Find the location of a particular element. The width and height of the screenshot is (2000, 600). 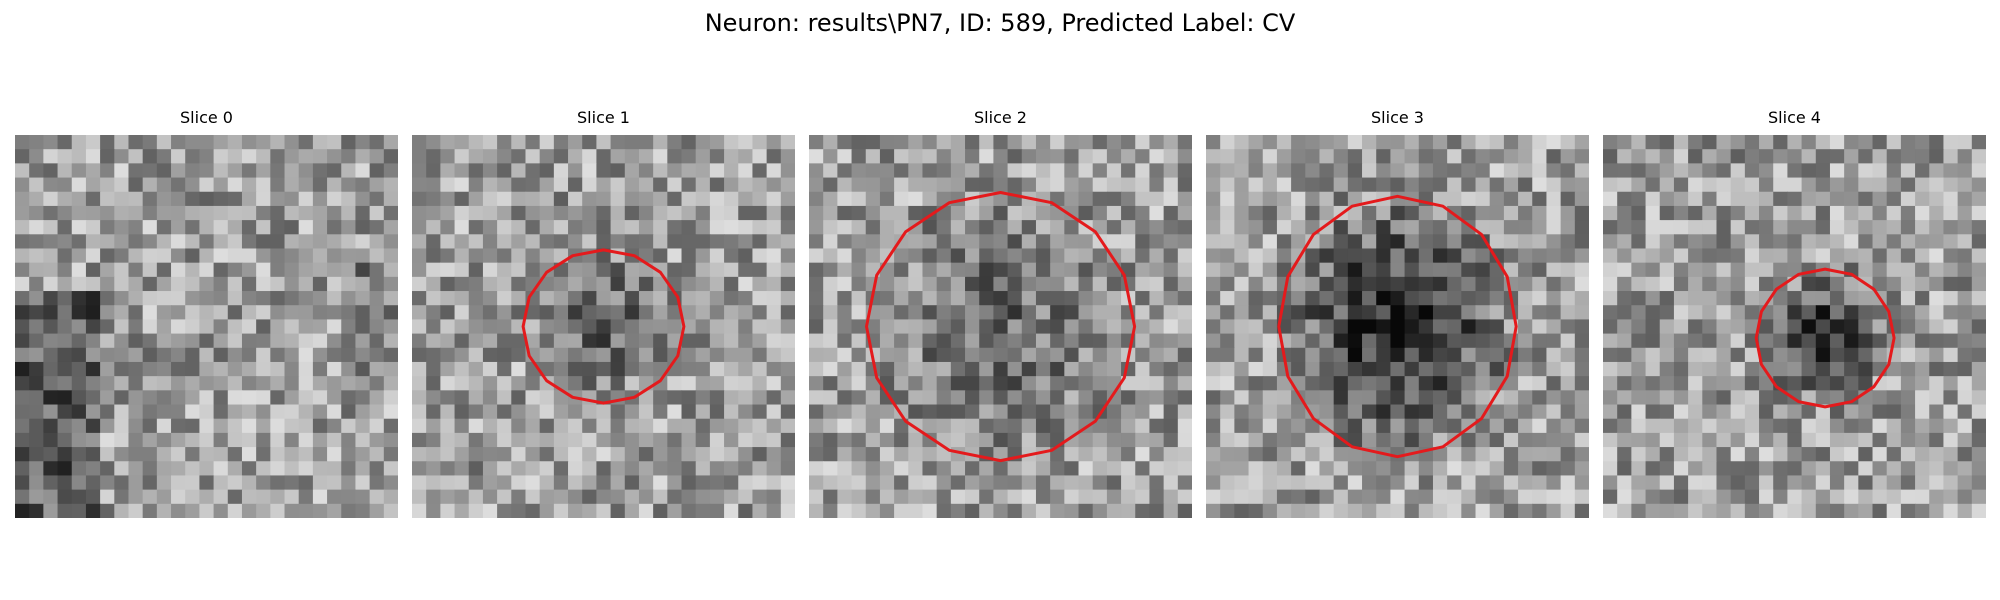

slice-panel-0: Slice 0 is located at coordinates (206, 313).